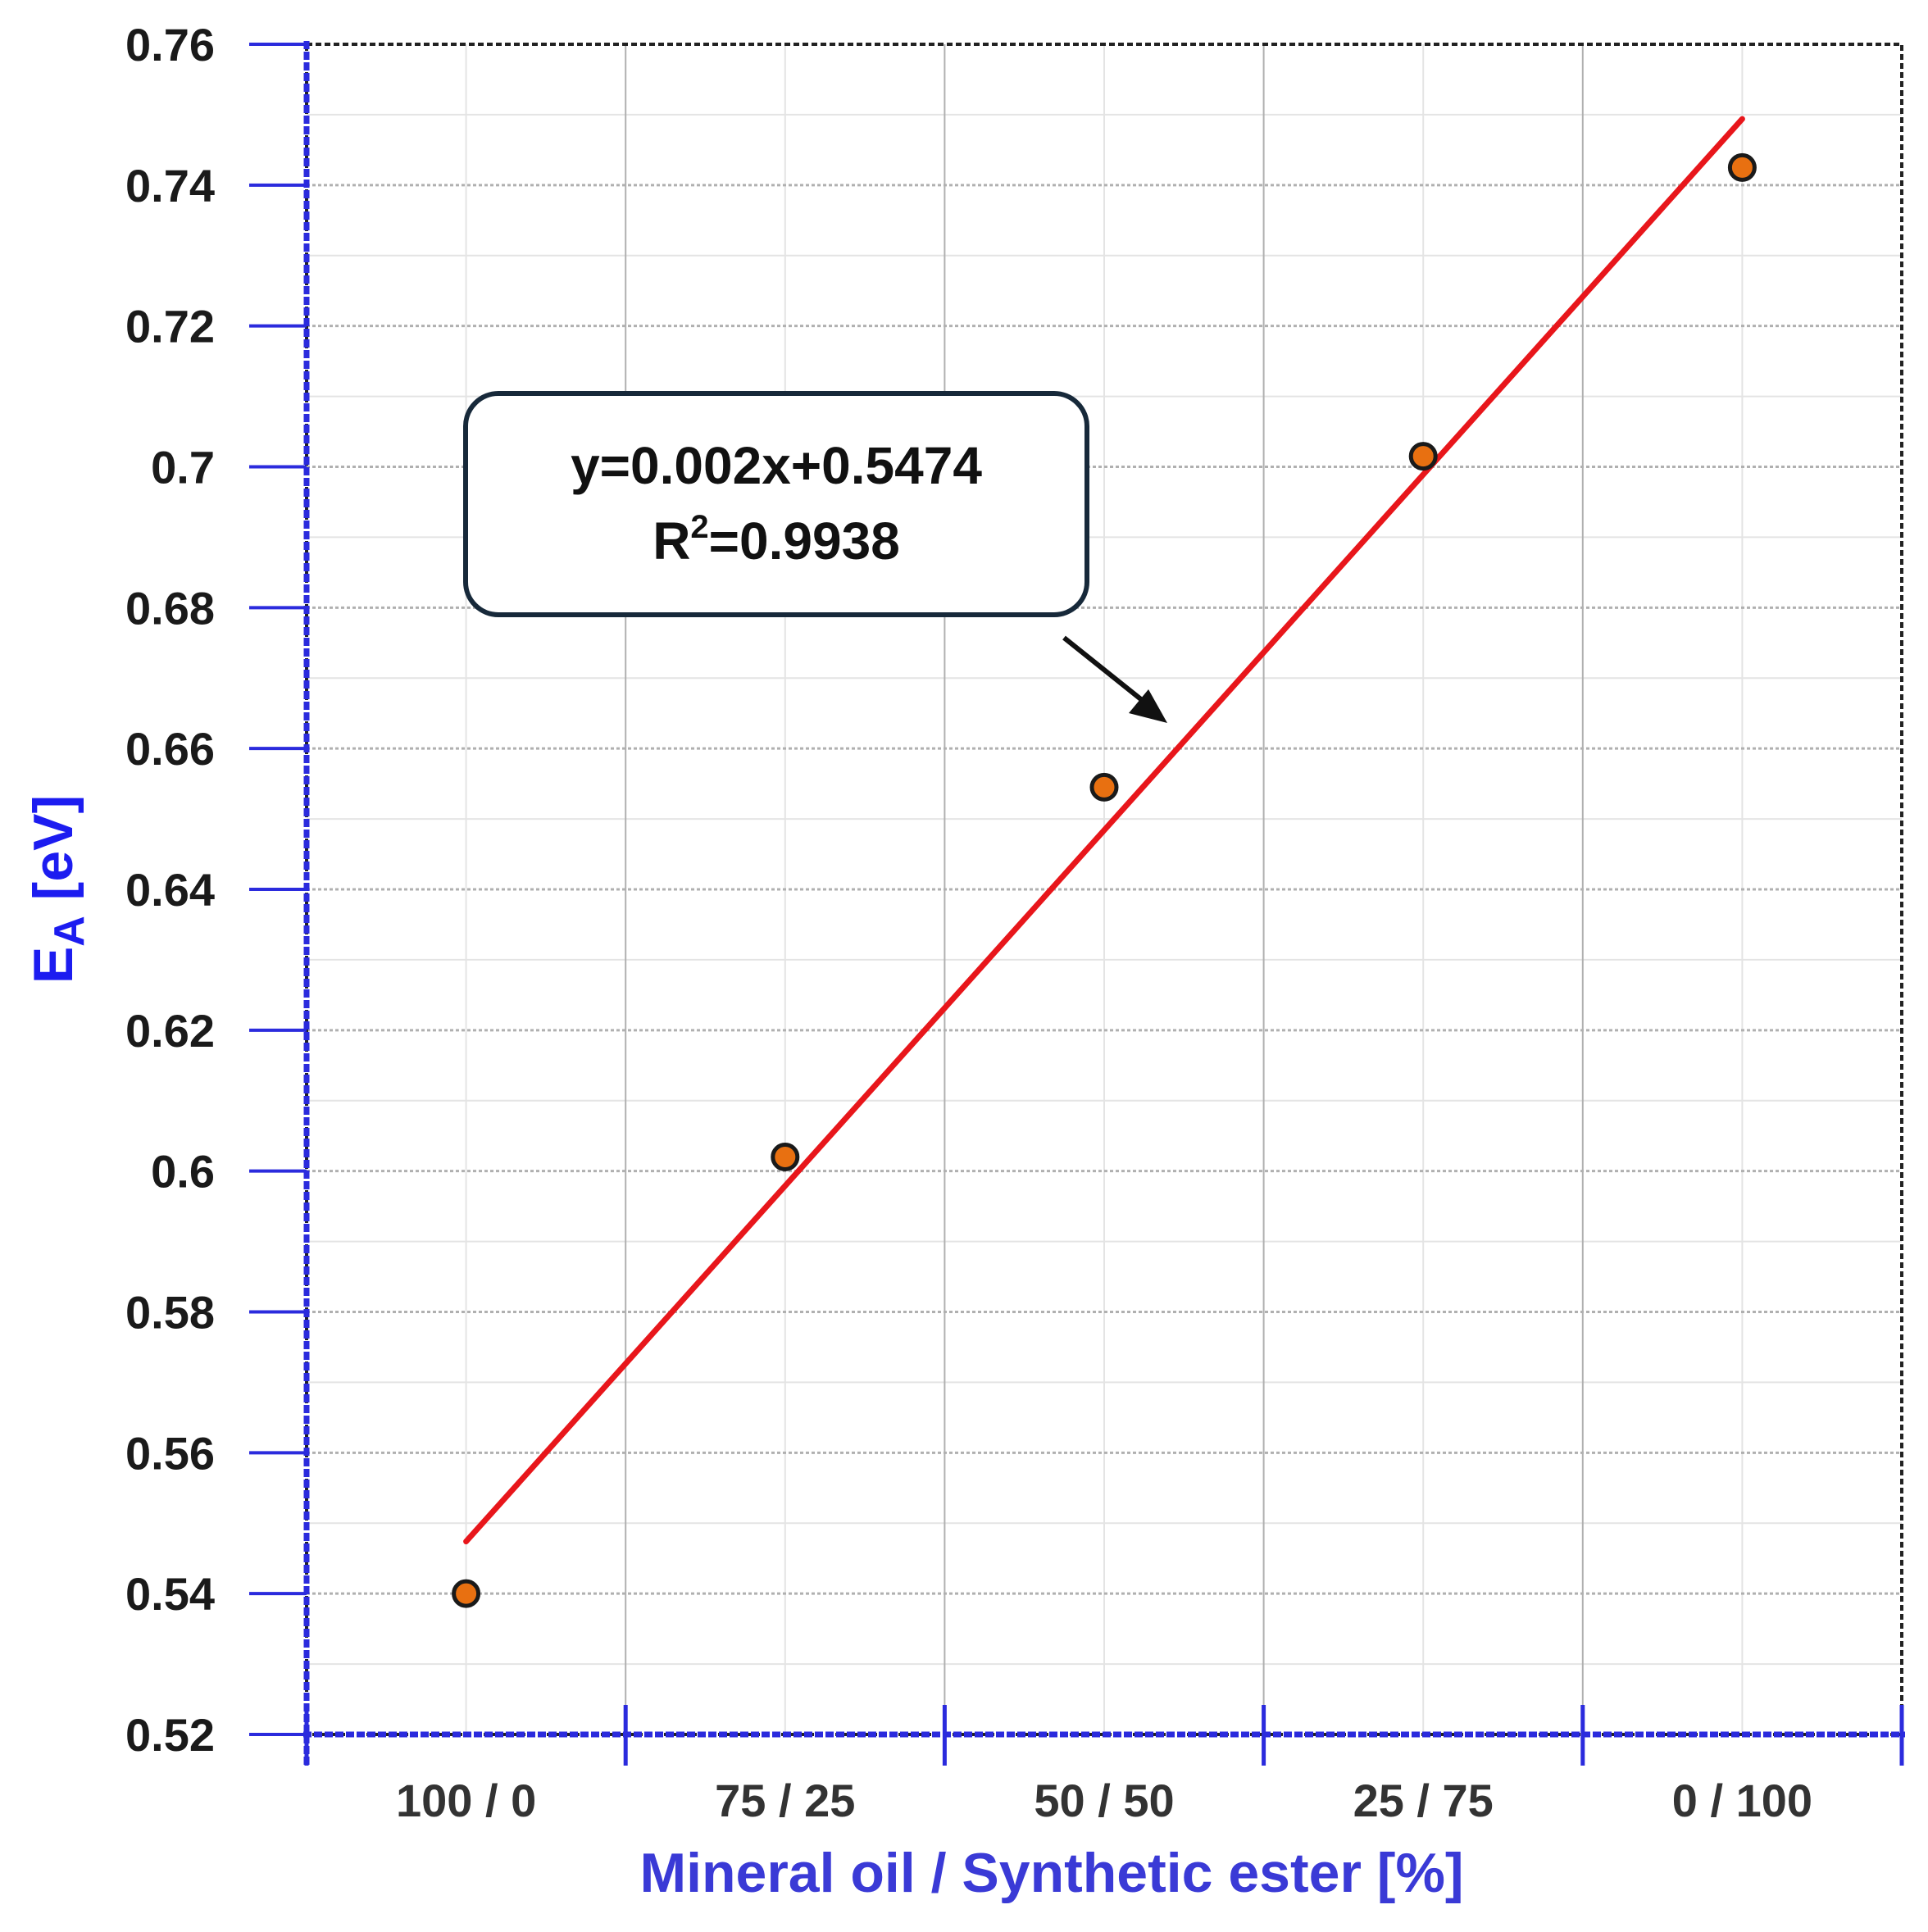 The height and width of the screenshot is (1932, 1928). I want to click on y-tick-label: 0.68, so click(170, 608).